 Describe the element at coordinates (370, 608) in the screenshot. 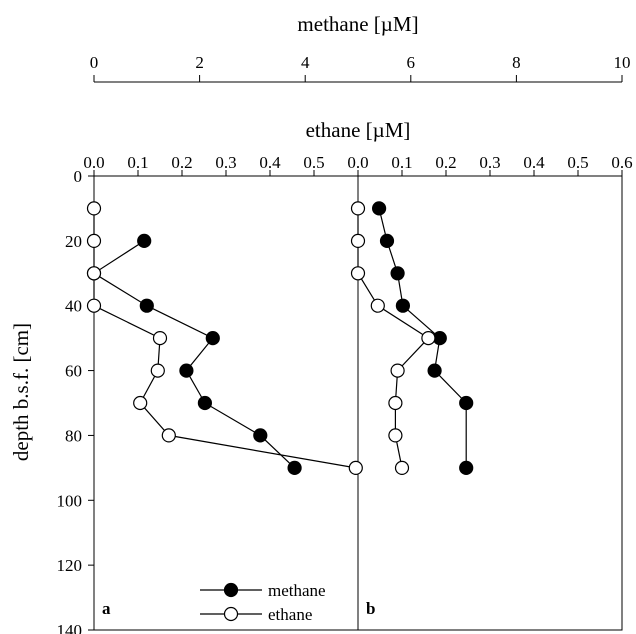

I see `panel-b-label: b` at that location.